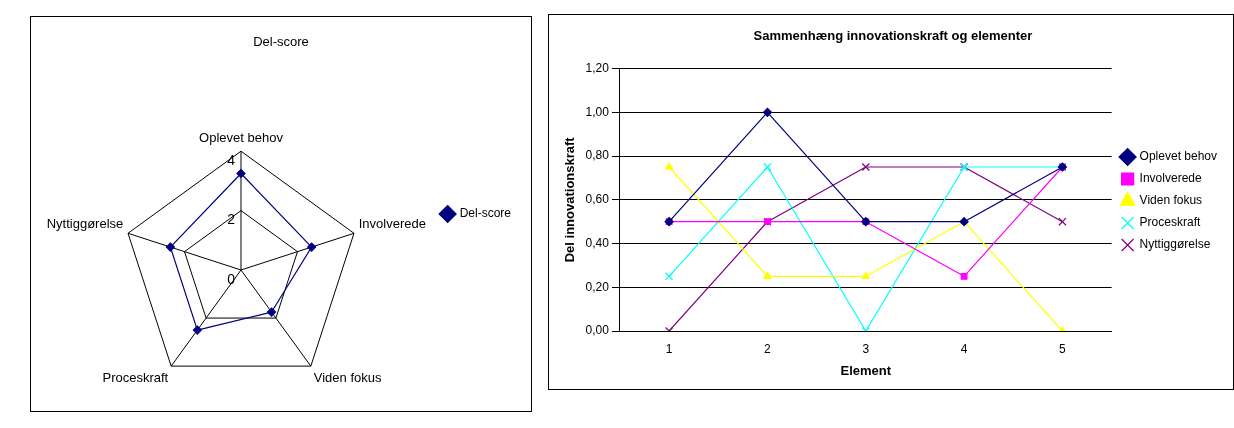  What do you see at coordinates (597, 330) in the screenshot?
I see `y-tick-label: 0,00` at bounding box center [597, 330].